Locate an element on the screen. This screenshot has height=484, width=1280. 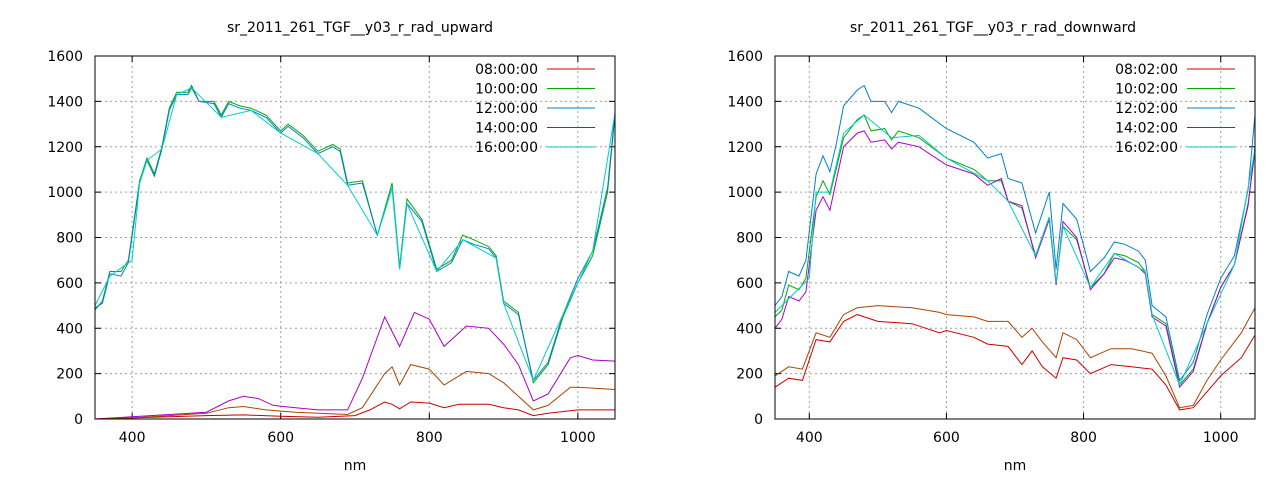
legend-label: 12:02:00 is located at coordinates (1146, 109).